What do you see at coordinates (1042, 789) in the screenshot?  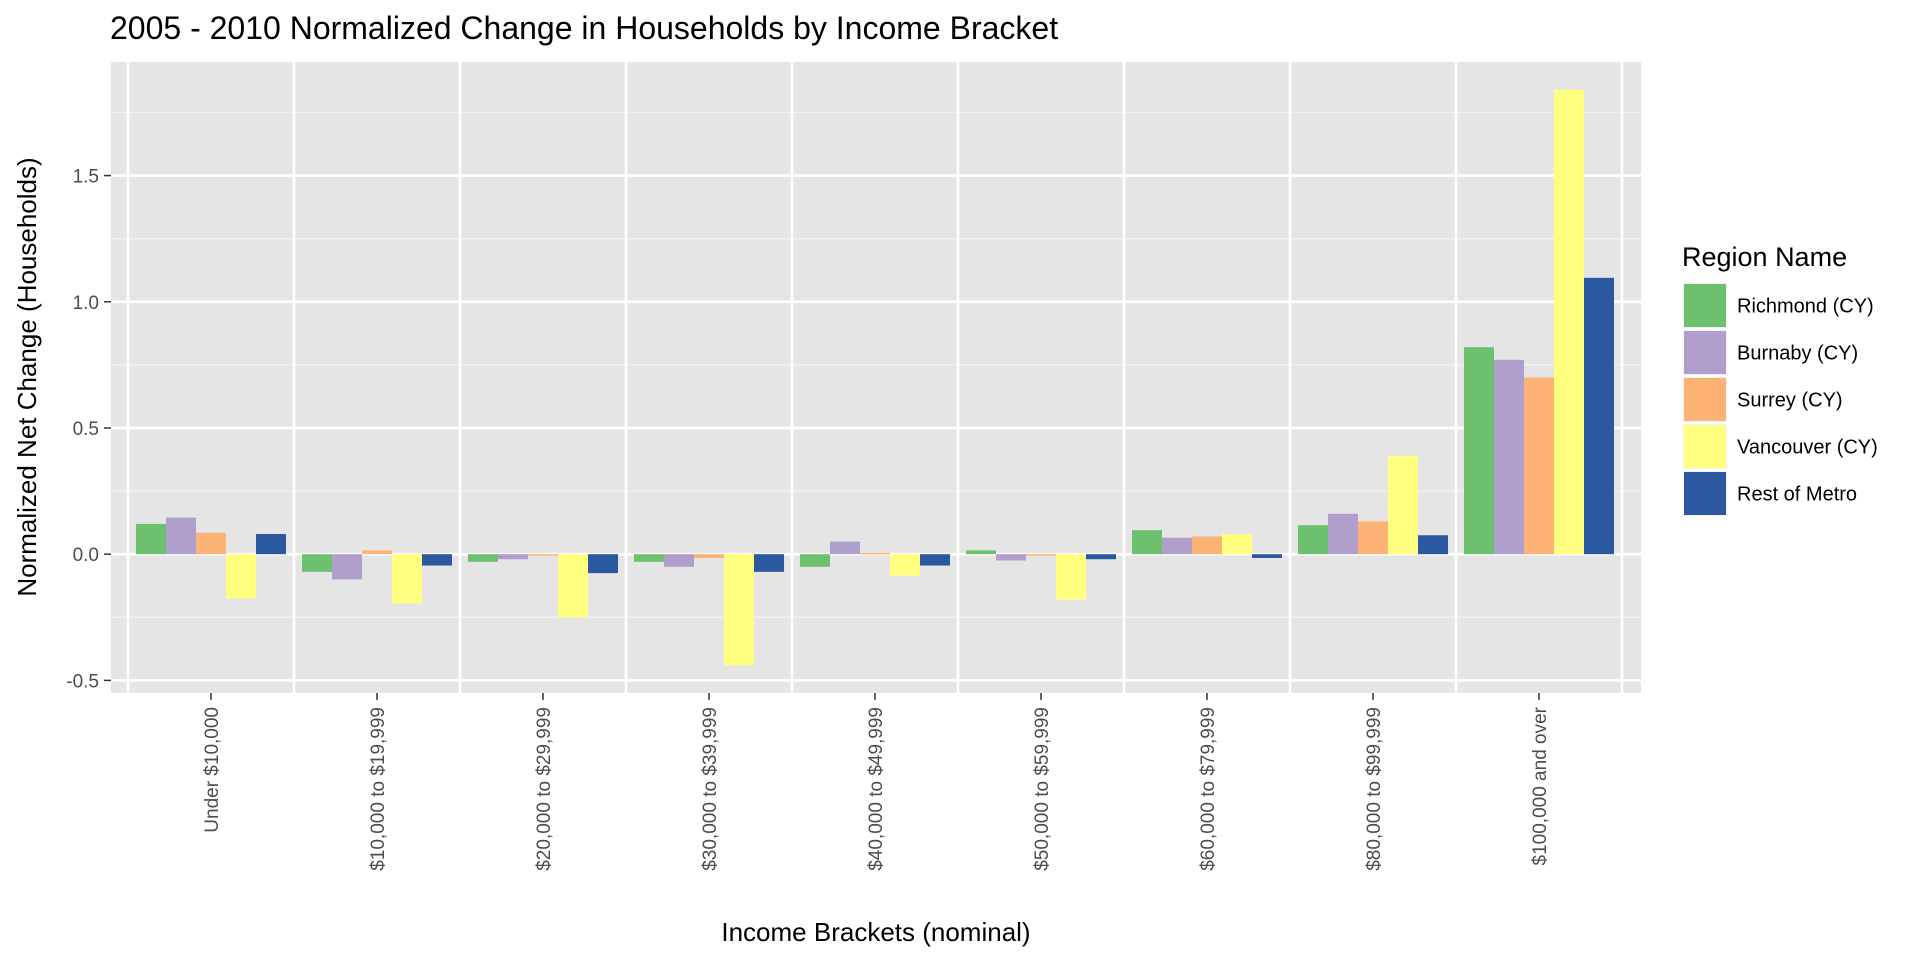 I see `x-tick-label: $50,000 to $59,999` at bounding box center [1042, 789].